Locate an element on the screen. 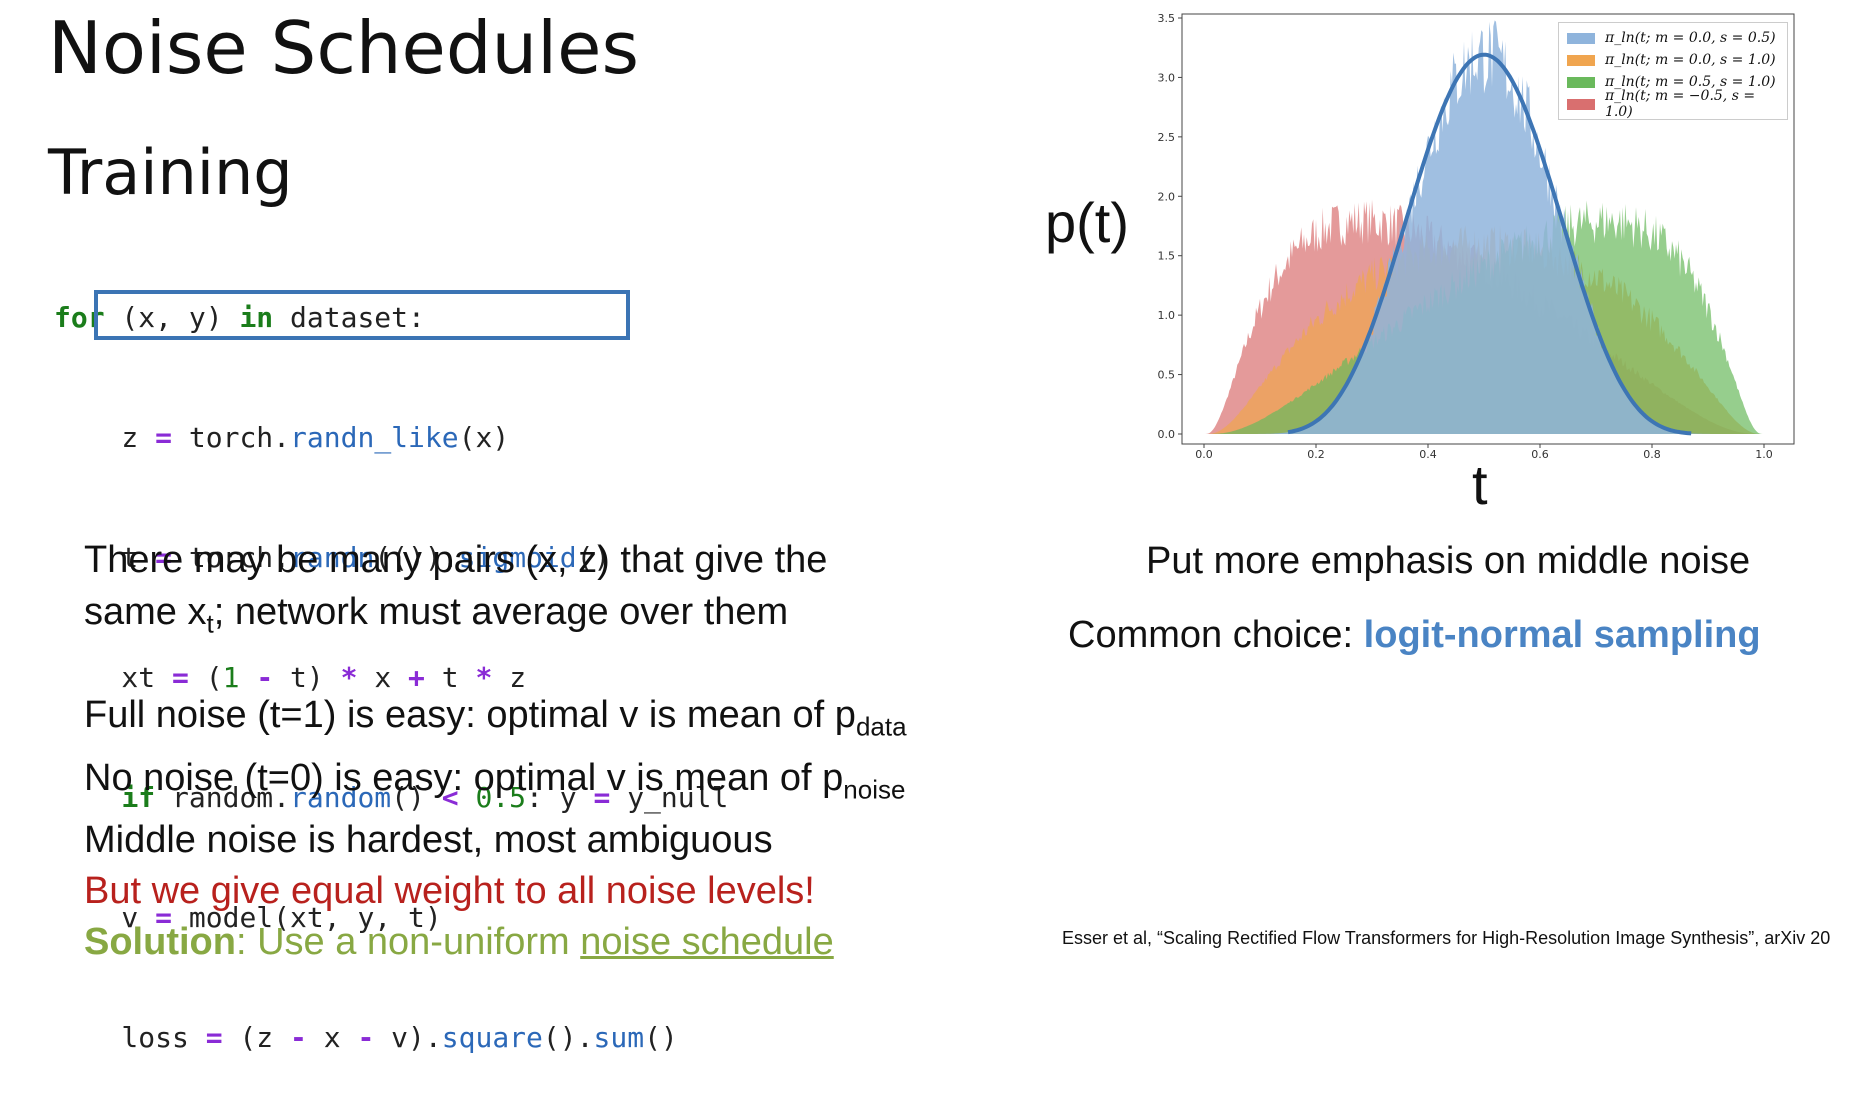 The width and height of the screenshot is (1856, 1098). y-tick-label-1.5: 1.5 is located at coordinates (1167, 256).